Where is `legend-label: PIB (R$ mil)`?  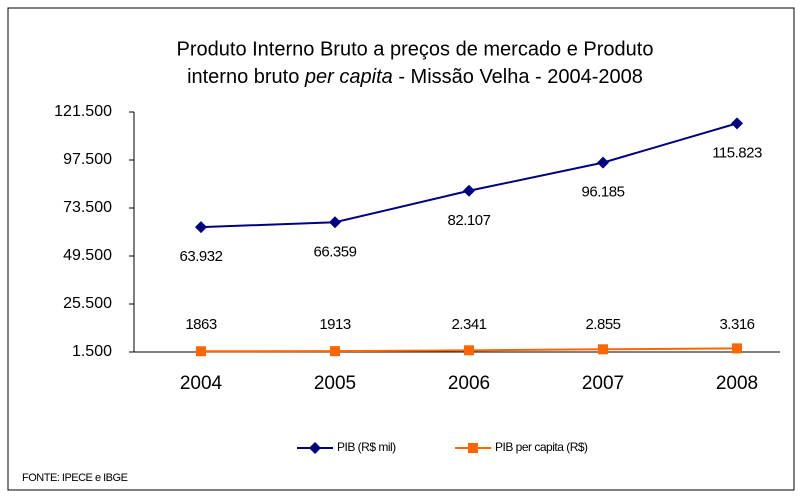
legend-label: PIB (R$ mil) is located at coordinates (366, 447).